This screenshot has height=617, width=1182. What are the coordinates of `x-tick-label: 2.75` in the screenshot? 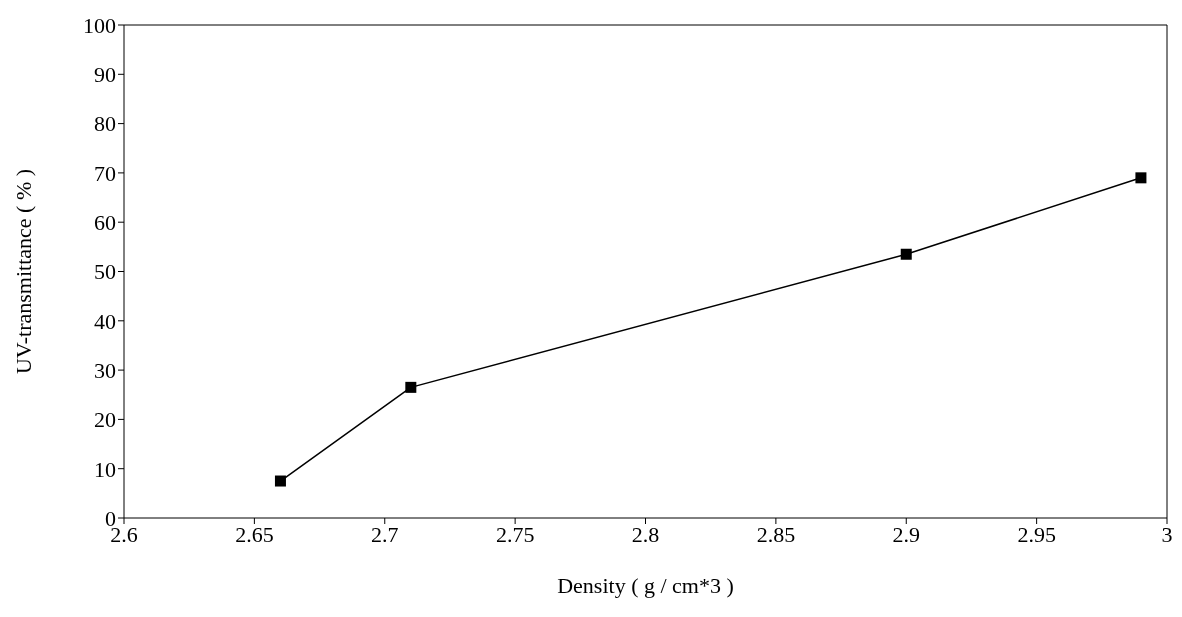 It's located at (515, 534).